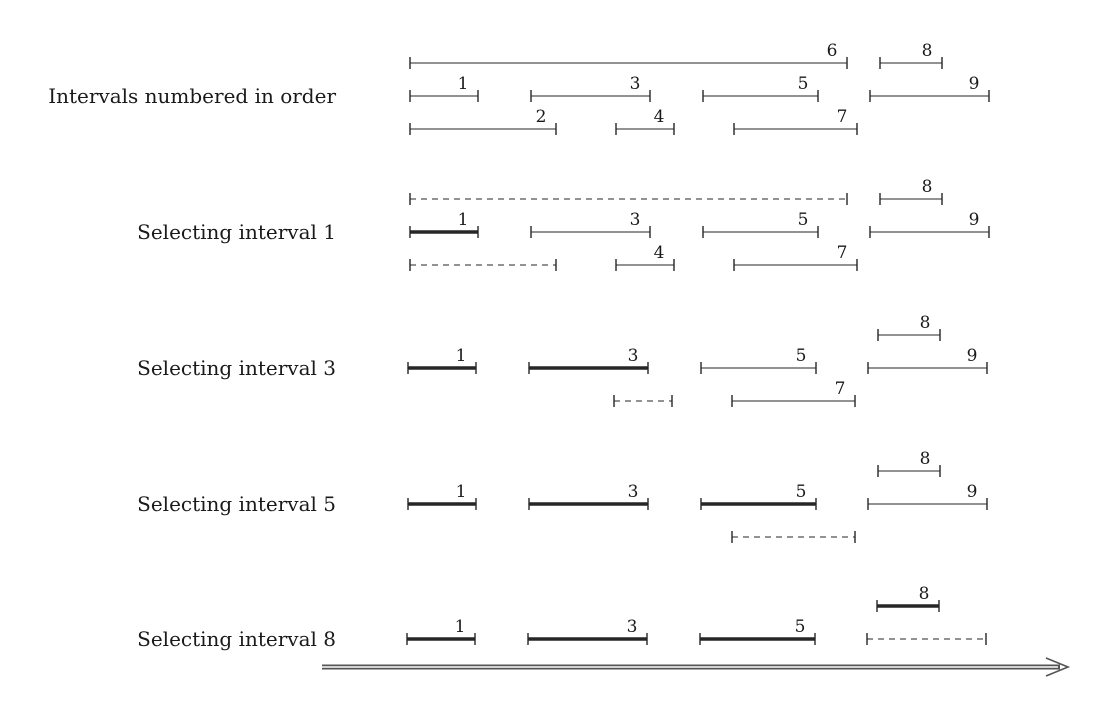 The height and width of the screenshot is (702, 1100). I want to click on row-label: Selecting interval 5, so click(236, 504).